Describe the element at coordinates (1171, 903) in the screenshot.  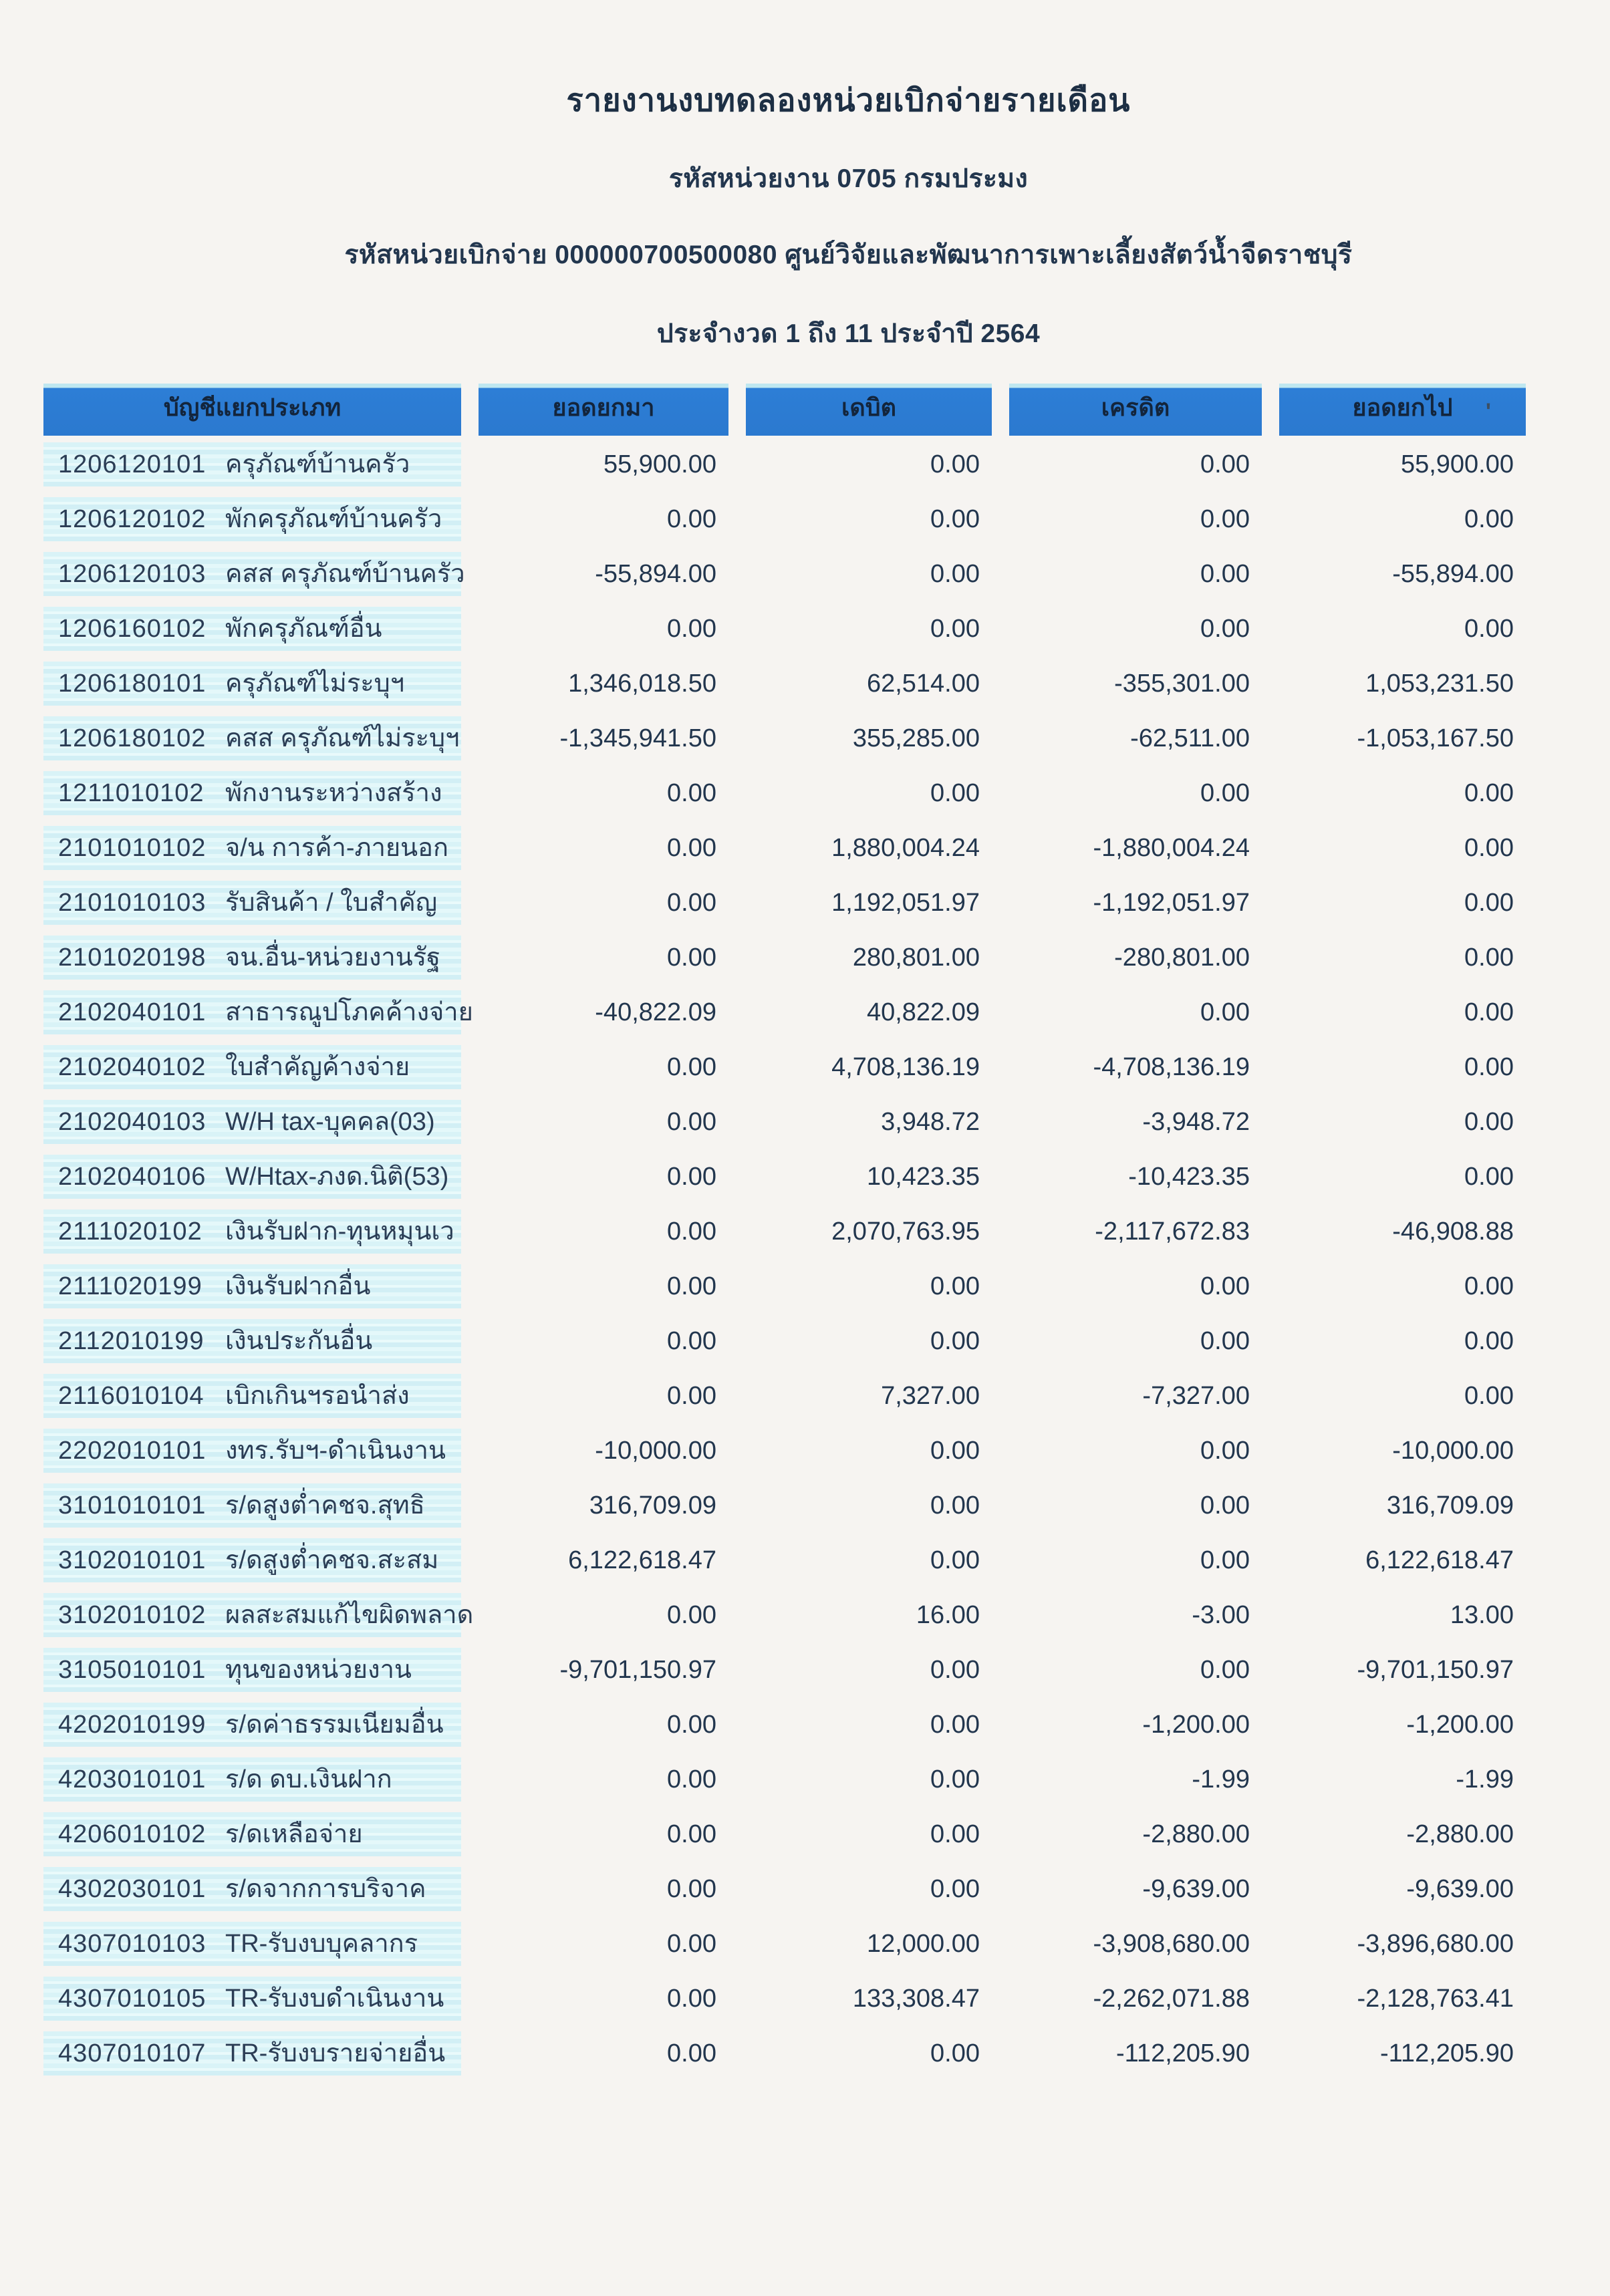
I see `credit-value: -1,192,051.97` at that location.